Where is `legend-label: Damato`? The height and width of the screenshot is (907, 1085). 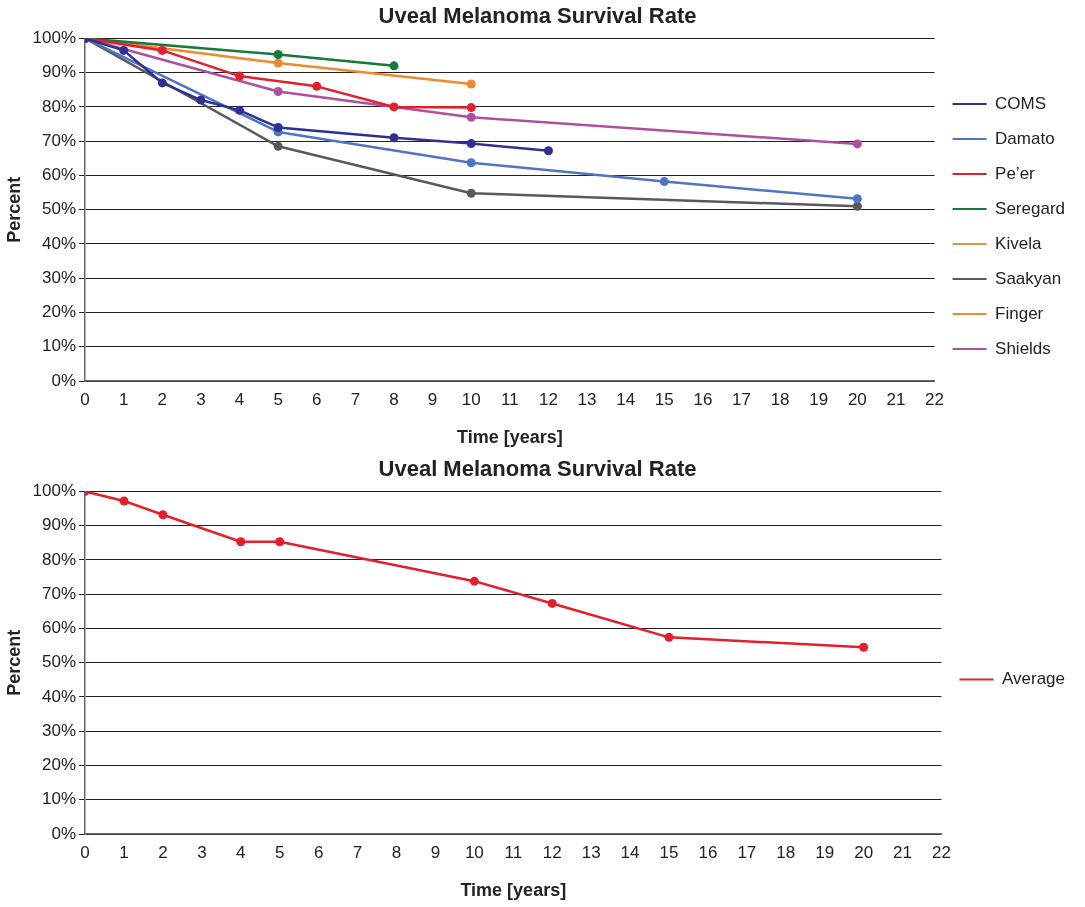 legend-label: Damato is located at coordinates (1025, 138).